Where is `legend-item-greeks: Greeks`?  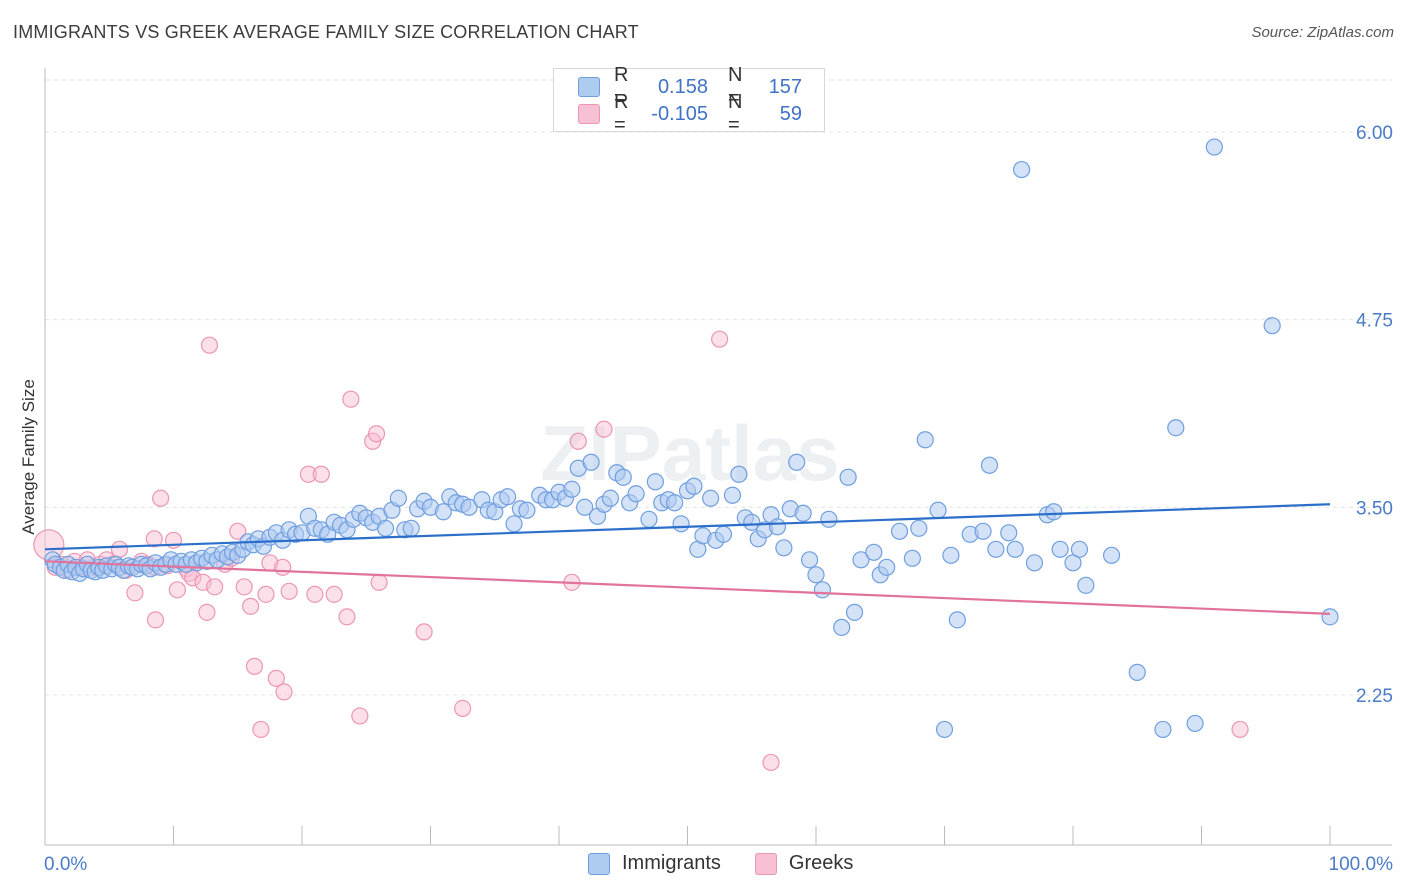 legend-item-greeks: Greeks is located at coordinates (804, 863).